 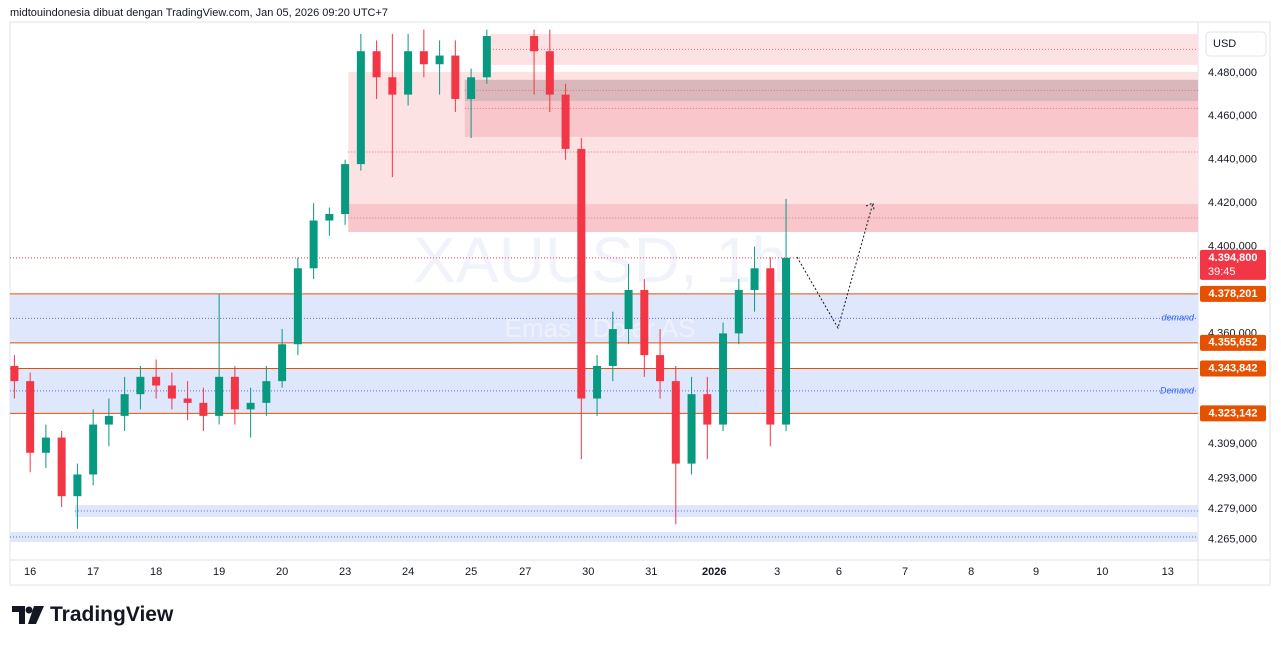 I want to click on x-tick-label: 27, so click(x=525, y=572).